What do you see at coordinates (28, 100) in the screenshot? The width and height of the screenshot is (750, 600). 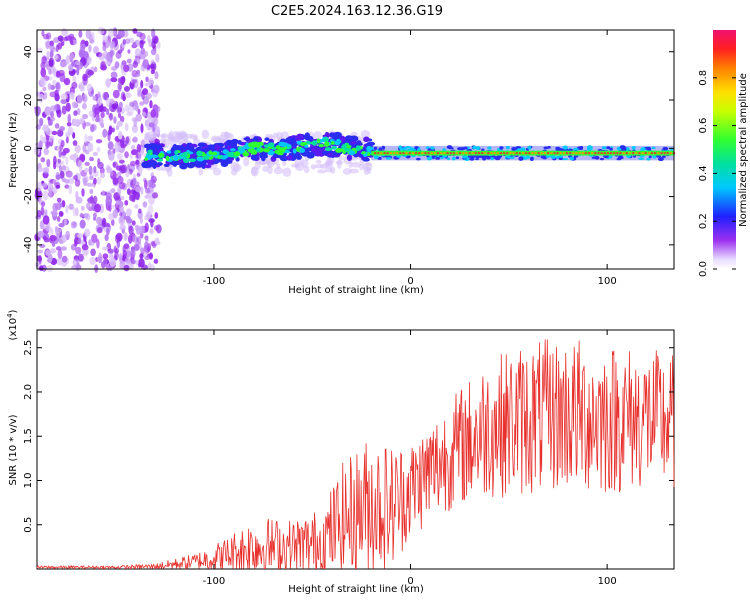 I see `y-tick-label: 20` at bounding box center [28, 100].